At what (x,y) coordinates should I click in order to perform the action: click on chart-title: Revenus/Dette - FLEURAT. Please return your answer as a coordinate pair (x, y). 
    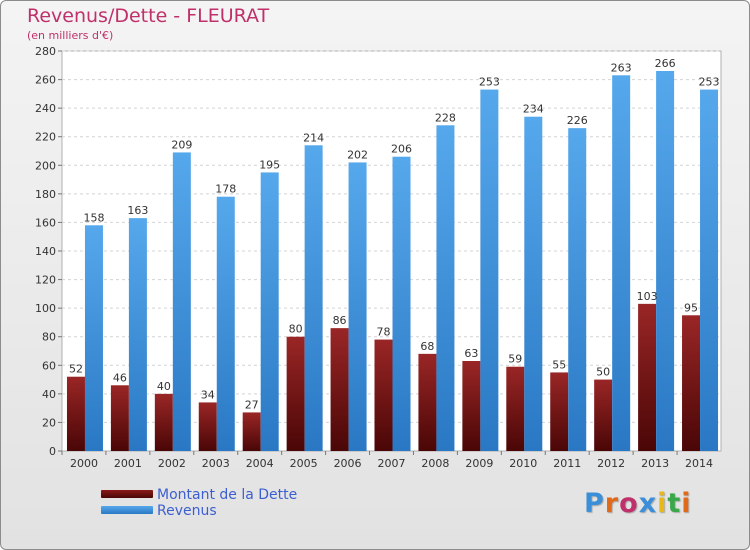
    Looking at the image, I should click on (148, 16).